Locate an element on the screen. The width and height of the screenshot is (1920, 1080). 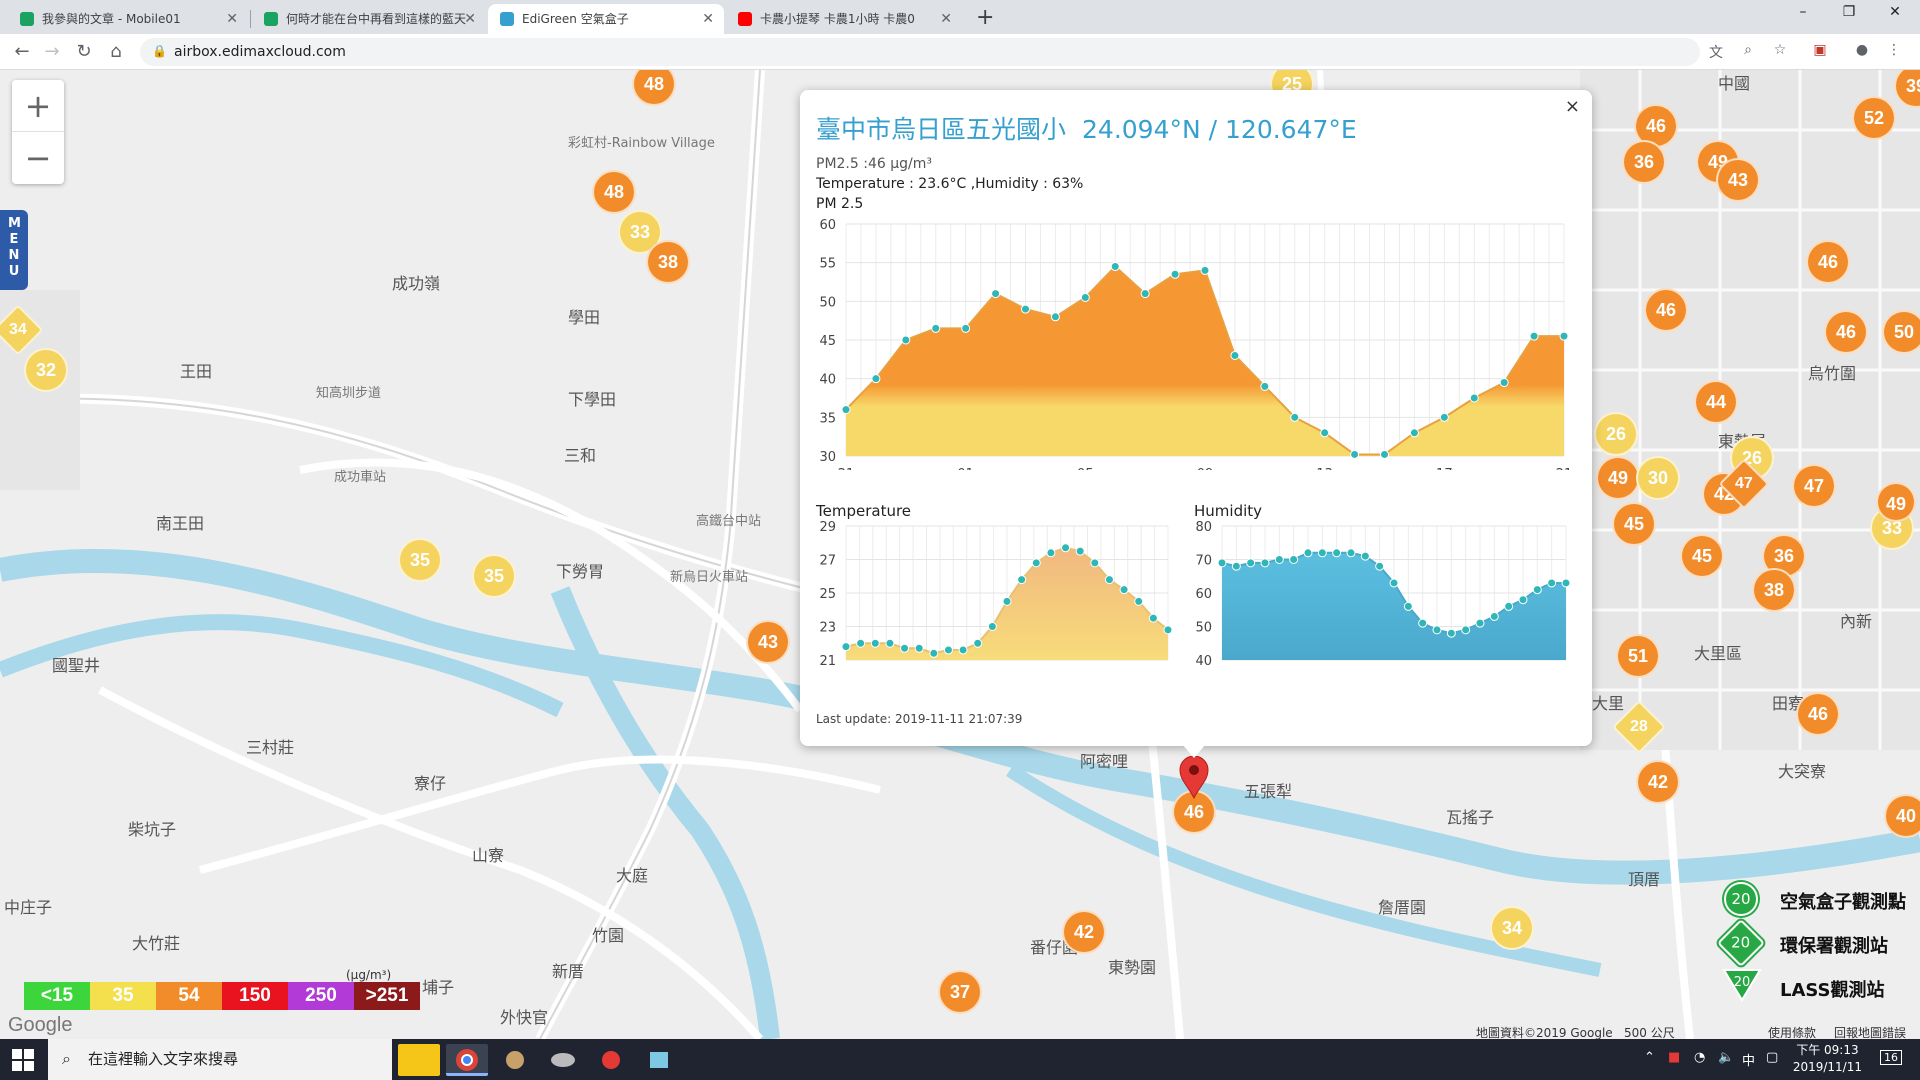
network-icon: ◔ is located at coordinates (1700, 1057).